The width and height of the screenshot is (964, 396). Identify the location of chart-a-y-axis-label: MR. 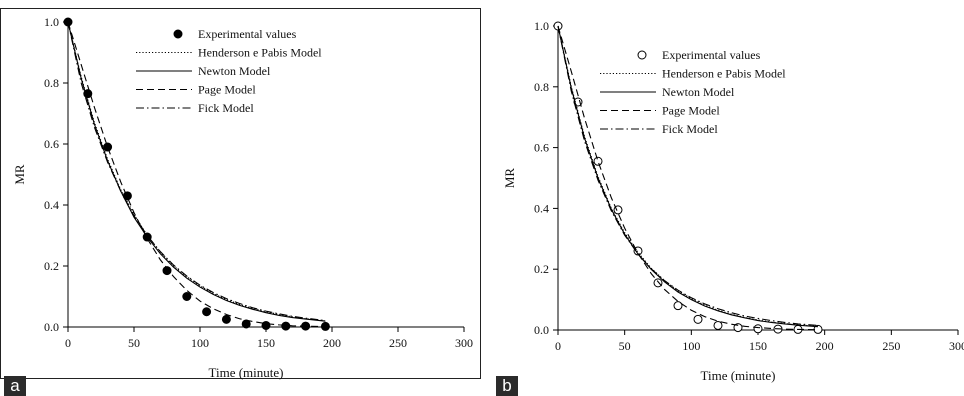
(19, 174).